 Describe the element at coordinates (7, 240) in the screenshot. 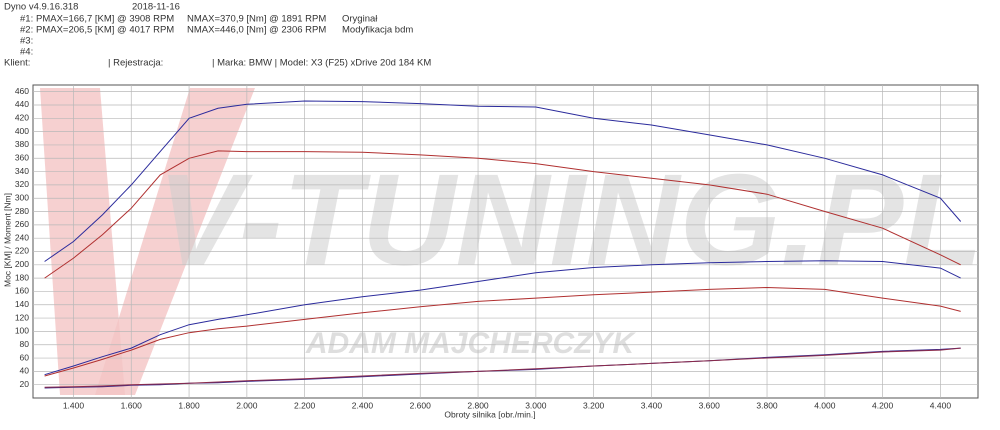

I see `y-axis-label: Moc [KM] / Moment [Nm]` at that location.